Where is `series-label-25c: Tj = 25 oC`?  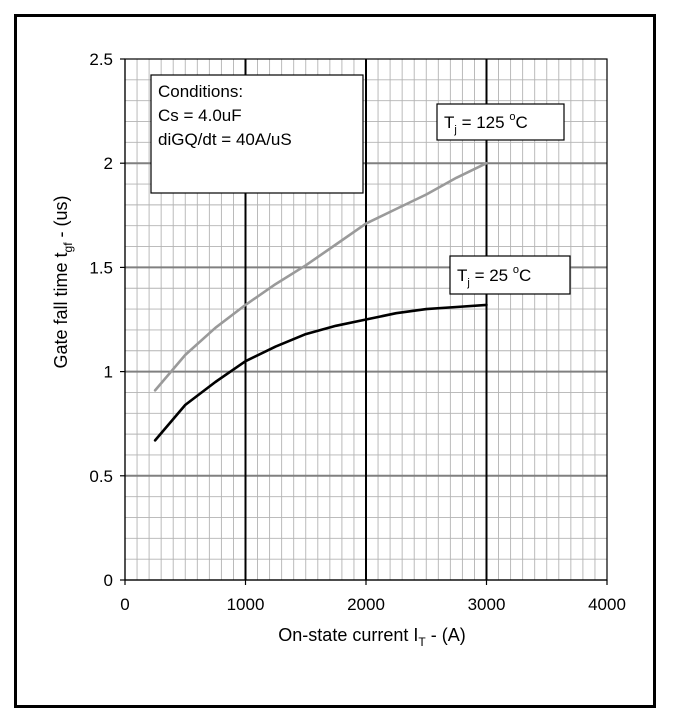
series-label-25c: Tj = 25 oC is located at coordinates (510, 275).